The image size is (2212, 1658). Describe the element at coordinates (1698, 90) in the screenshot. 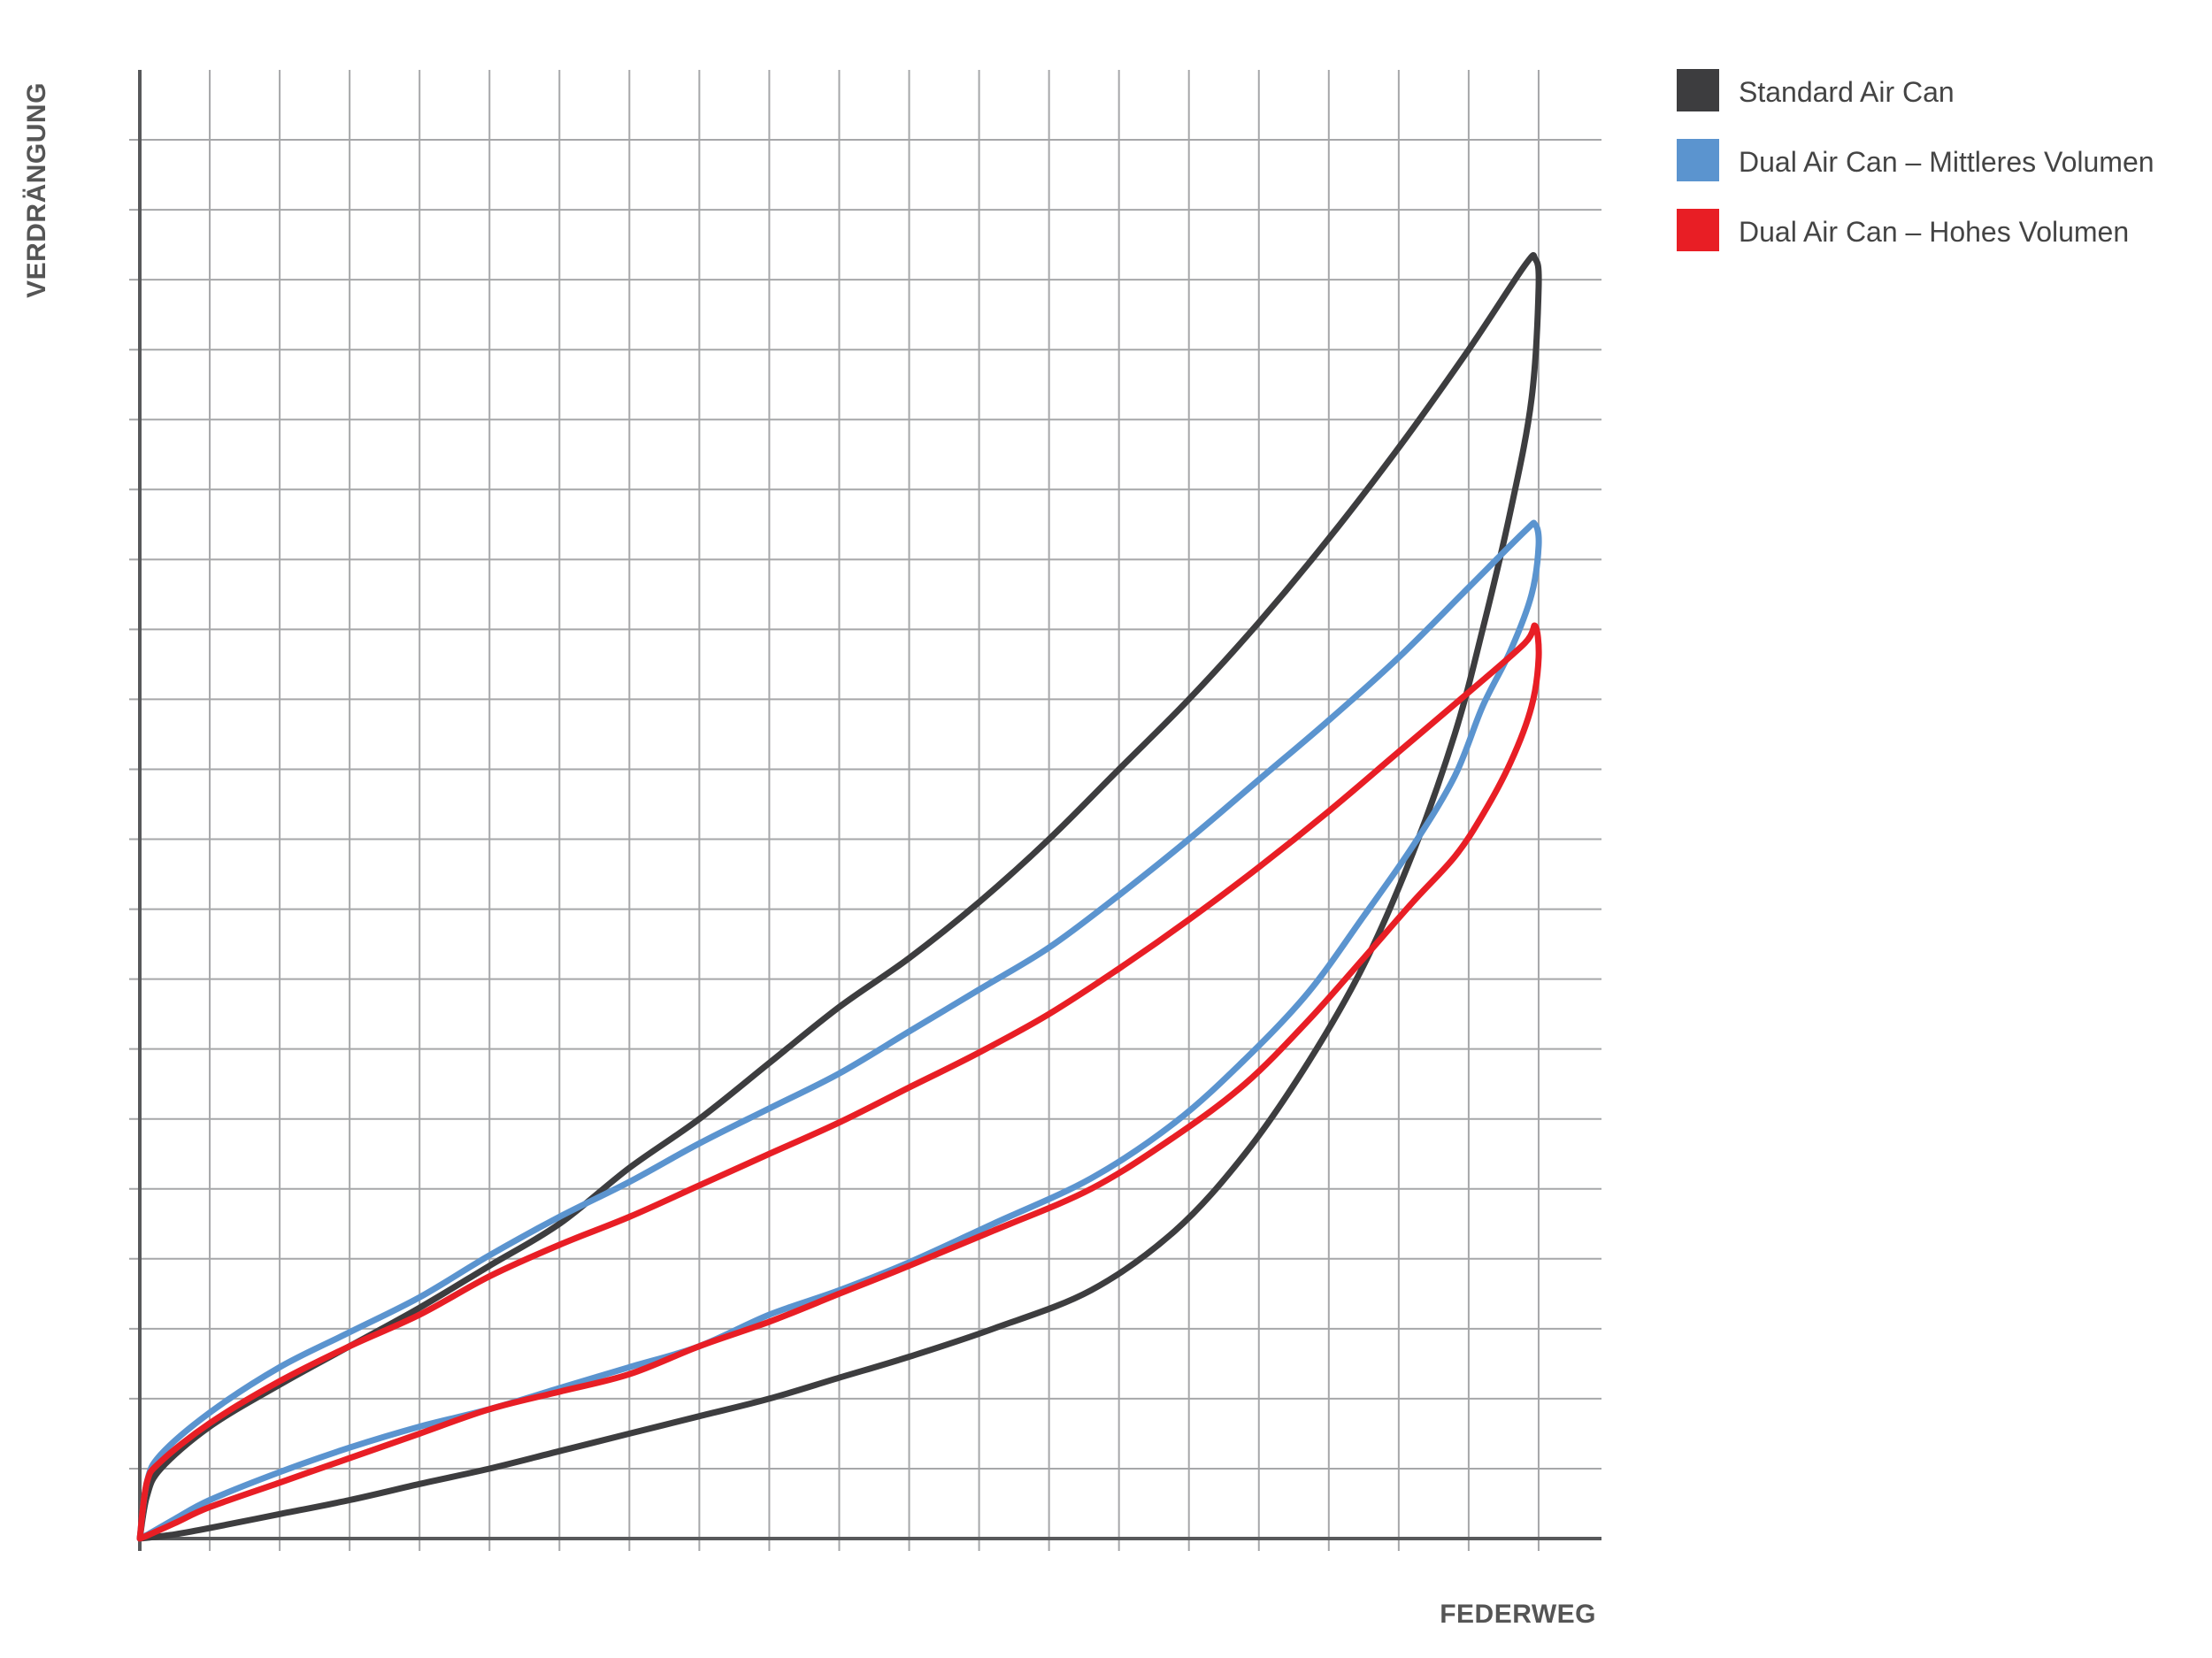

I see `legend-swatch-standard-air-can` at that location.